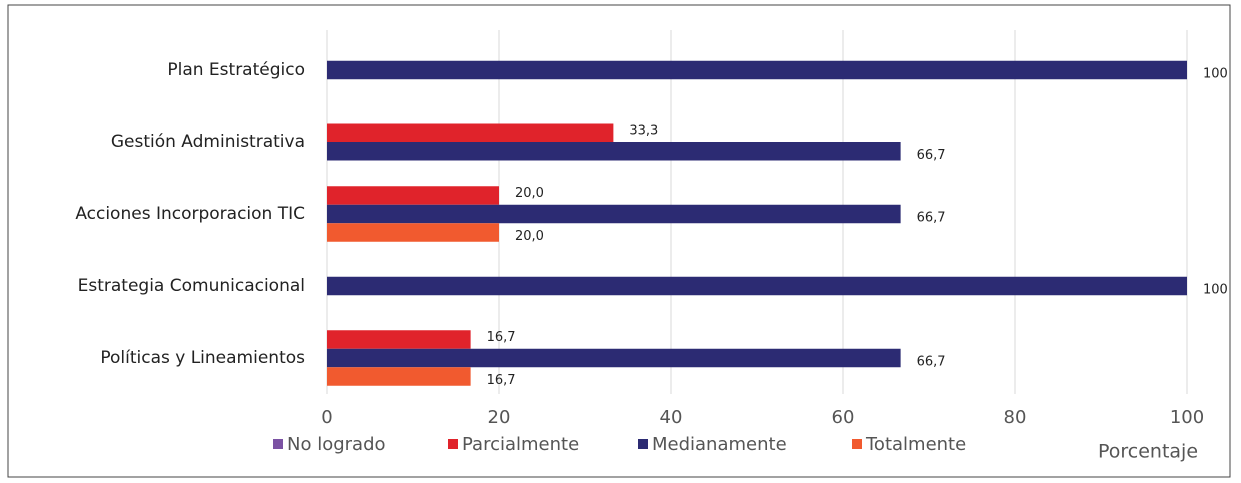 Image resolution: width=1241 pixels, height=483 pixels. Describe the element at coordinates (202, 358) in the screenshot. I see `y-tick-label: Políticas y Lineamientos` at that location.